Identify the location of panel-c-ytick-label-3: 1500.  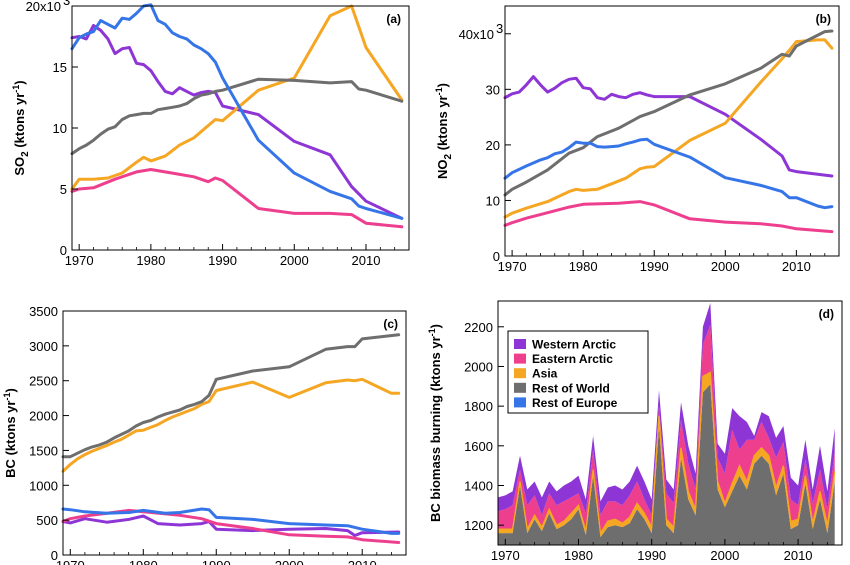
(43, 450).